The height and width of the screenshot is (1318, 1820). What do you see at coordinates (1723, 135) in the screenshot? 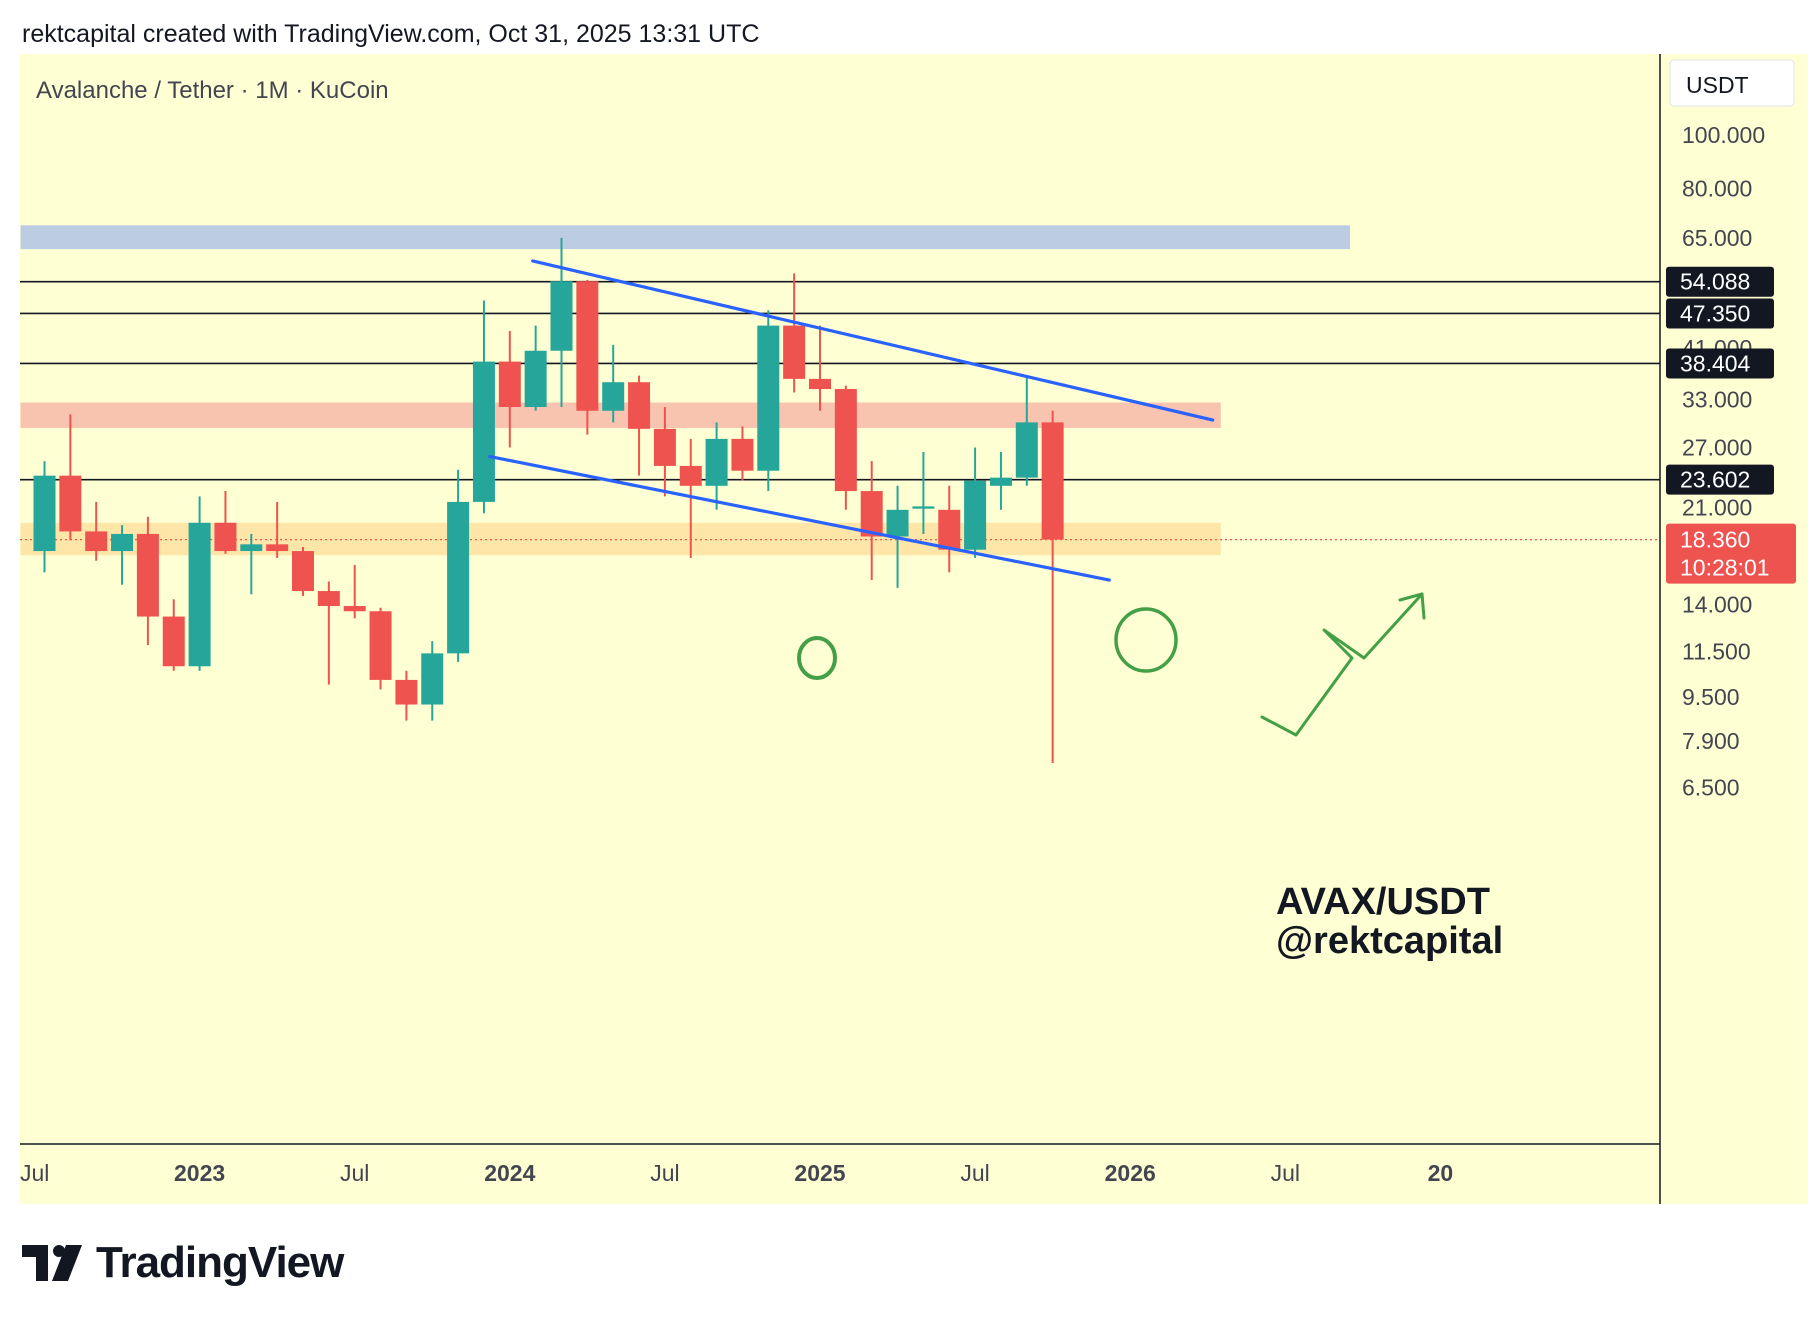
I see `price-tick-label: 100.000` at bounding box center [1723, 135].